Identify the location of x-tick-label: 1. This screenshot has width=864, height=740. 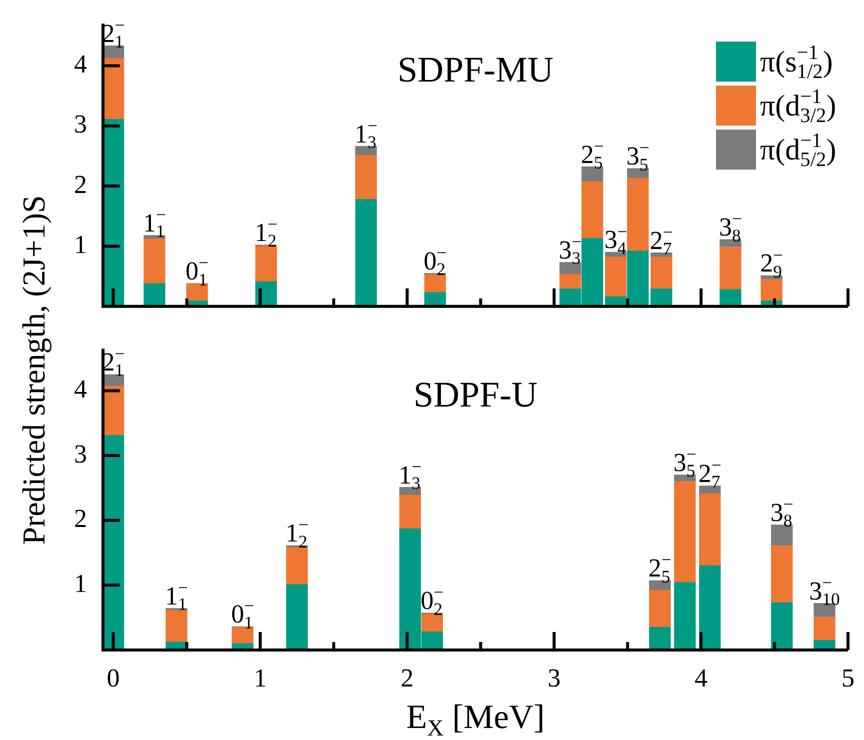
(260, 677).